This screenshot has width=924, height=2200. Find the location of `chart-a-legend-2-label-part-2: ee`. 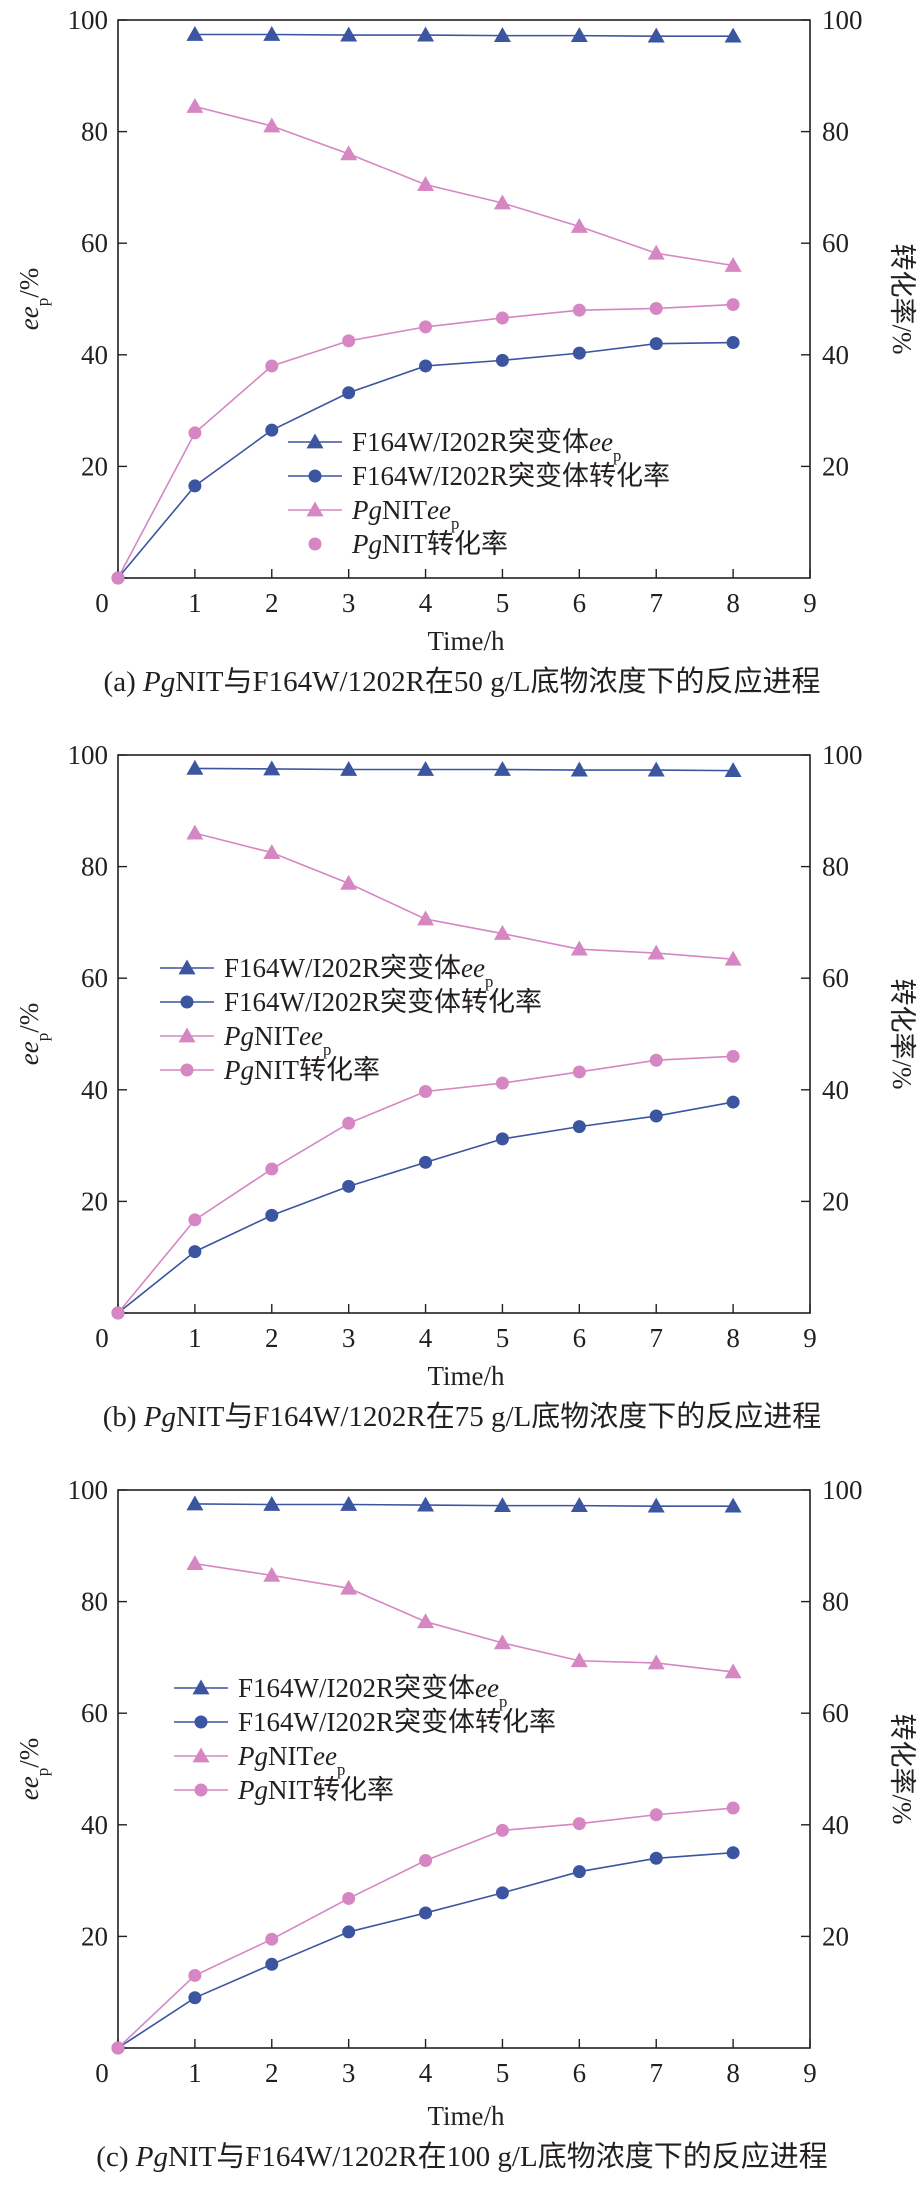

chart-a-legend-2-label-part-2: ee is located at coordinates (439, 510).